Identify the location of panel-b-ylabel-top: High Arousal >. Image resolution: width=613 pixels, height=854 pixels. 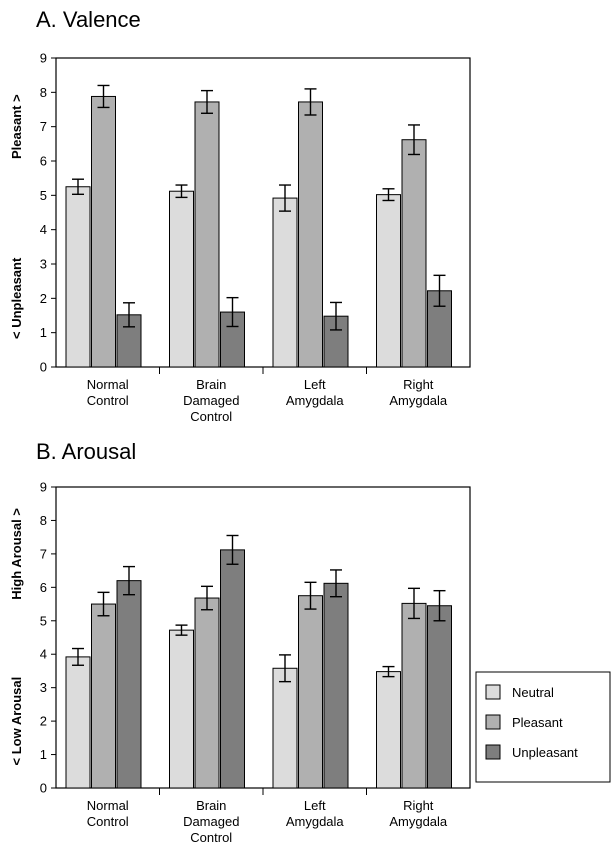
(16, 554).